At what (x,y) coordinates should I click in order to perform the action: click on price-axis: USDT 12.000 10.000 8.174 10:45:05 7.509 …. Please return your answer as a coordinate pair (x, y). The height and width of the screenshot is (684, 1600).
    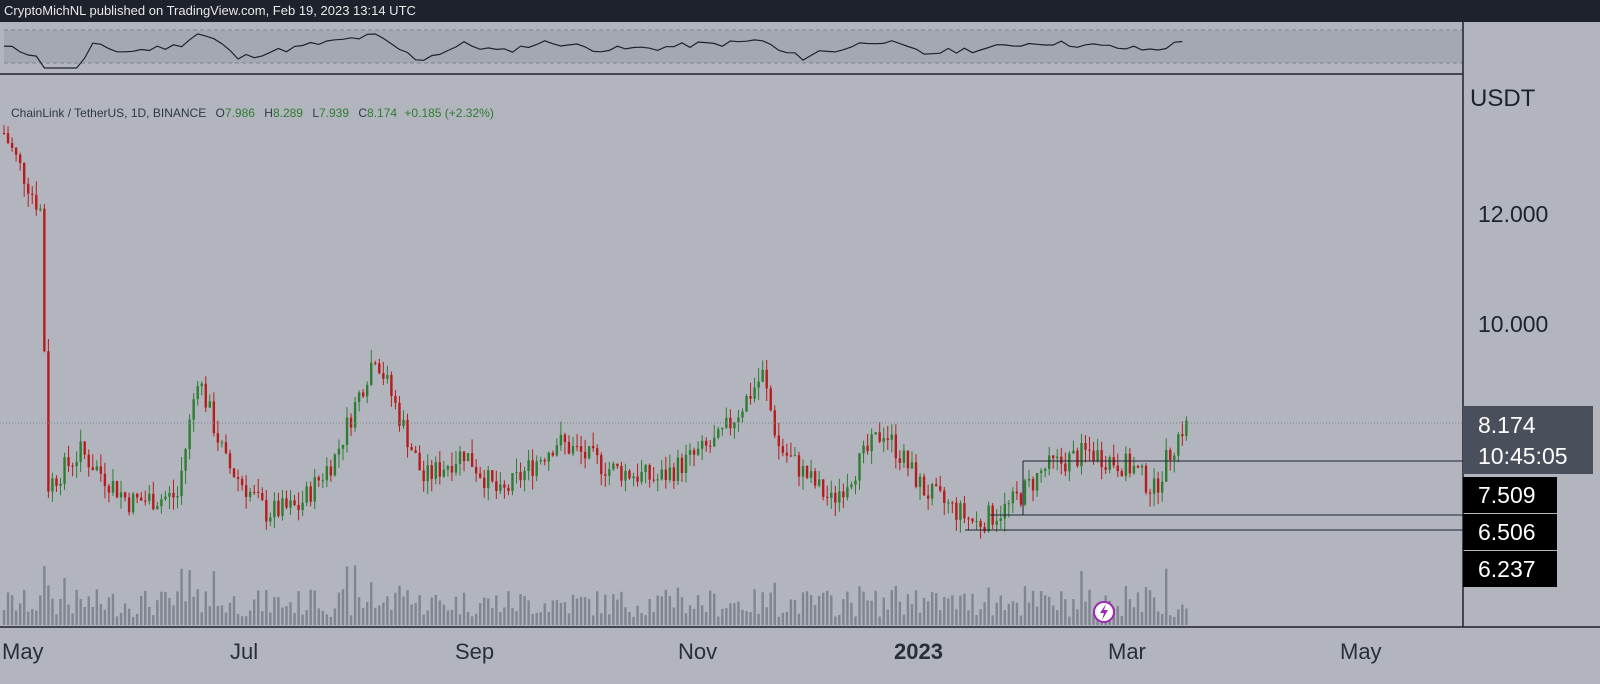
    Looking at the image, I should click on (1531, 353).